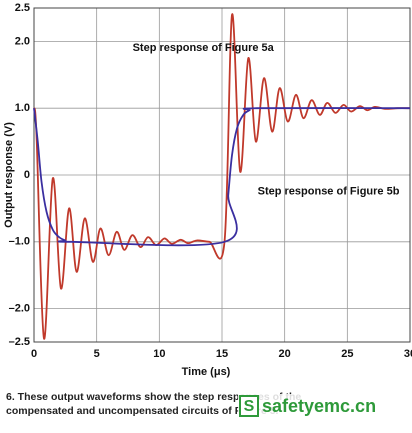 The width and height of the screenshot is (412, 433). Describe the element at coordinates (27, 175) in the screenshot. I see `y-tick-label: 0` at that location.